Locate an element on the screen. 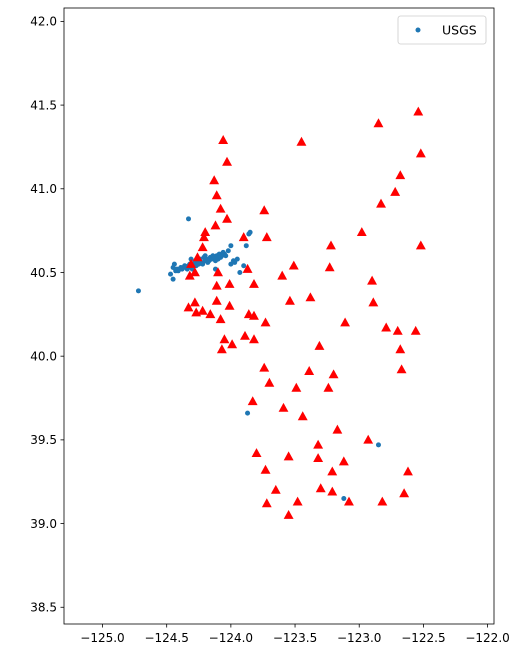 The height and width of the screenshot is (659, 515). y-tick-label: 41.5 is located at coordinates (43, 105).